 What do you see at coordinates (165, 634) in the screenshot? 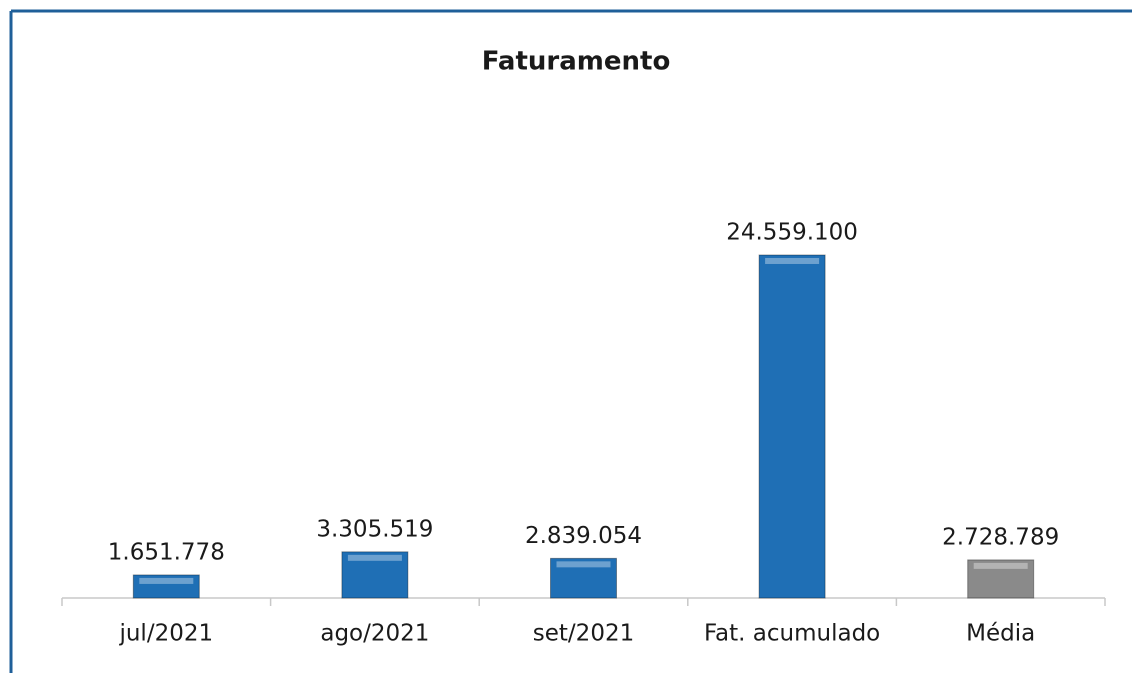
I see `x-tick-label: jul/2021` at bounding box center [165, 634].